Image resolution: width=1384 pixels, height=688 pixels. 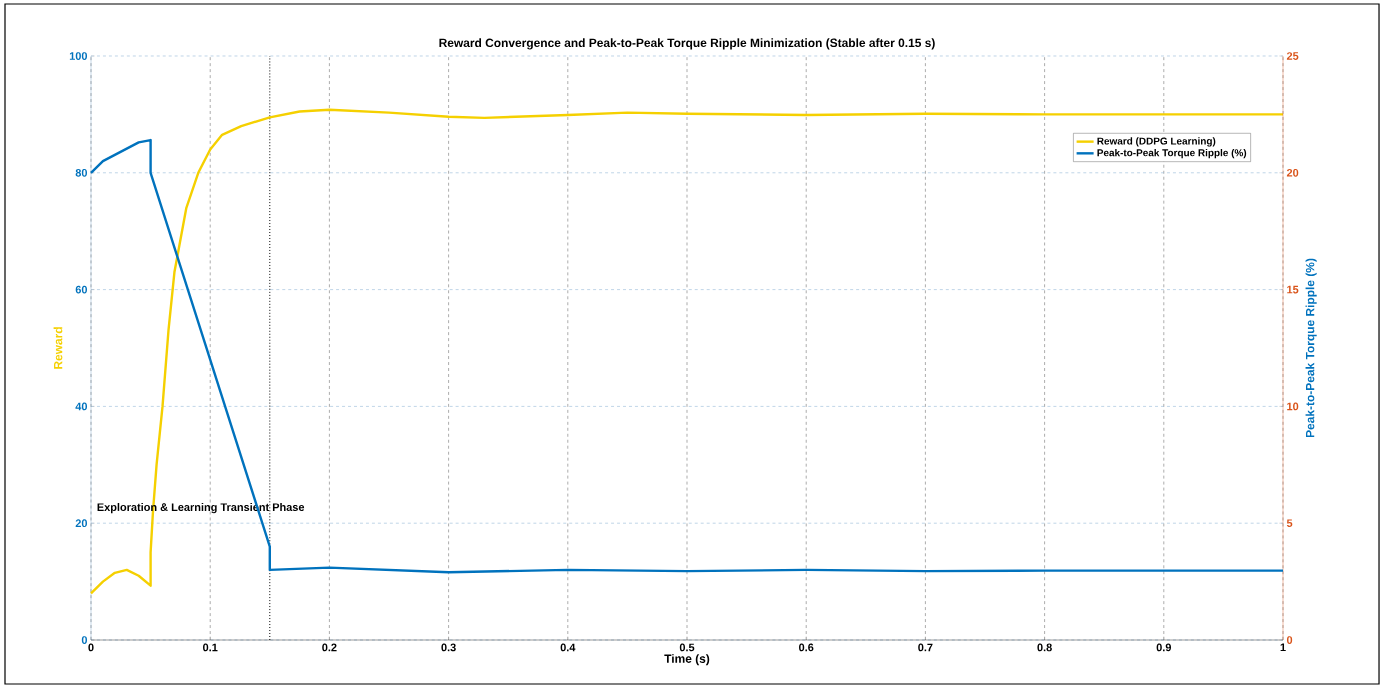 What do you see at coordinates (81, 523) in the screenshot?
I see `y-tick-label: 20` at bounding box center [81, 523].